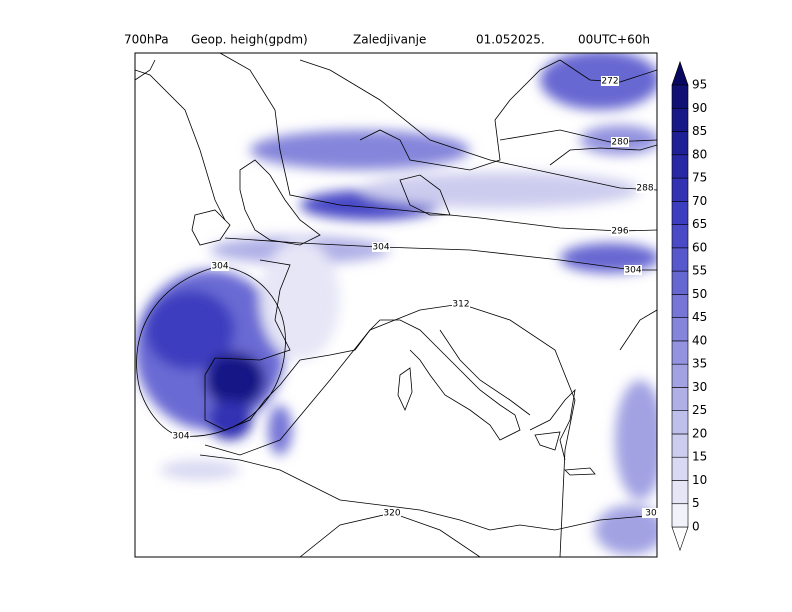  What do you see at coordinates (699, 224) in the screenshot?
I see `colorbar-label: 65` at bounding box center [699, 224].